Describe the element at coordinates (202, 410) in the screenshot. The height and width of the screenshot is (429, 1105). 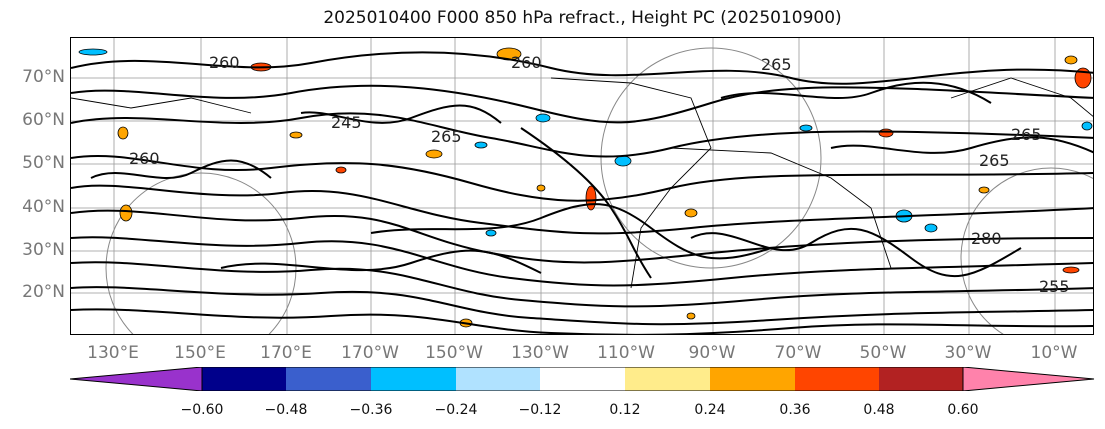
I see `colorbar-tick: −0.60` at that location.